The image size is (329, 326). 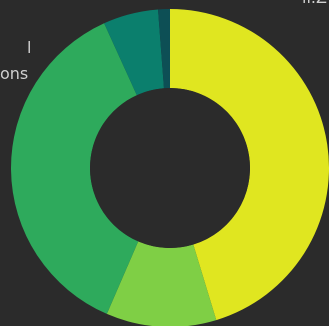 What do you see at coordinates (314, 4) in the screenshot?
I see `clipped-label-top-right: ll.Z` at bounding box center [314, 4].